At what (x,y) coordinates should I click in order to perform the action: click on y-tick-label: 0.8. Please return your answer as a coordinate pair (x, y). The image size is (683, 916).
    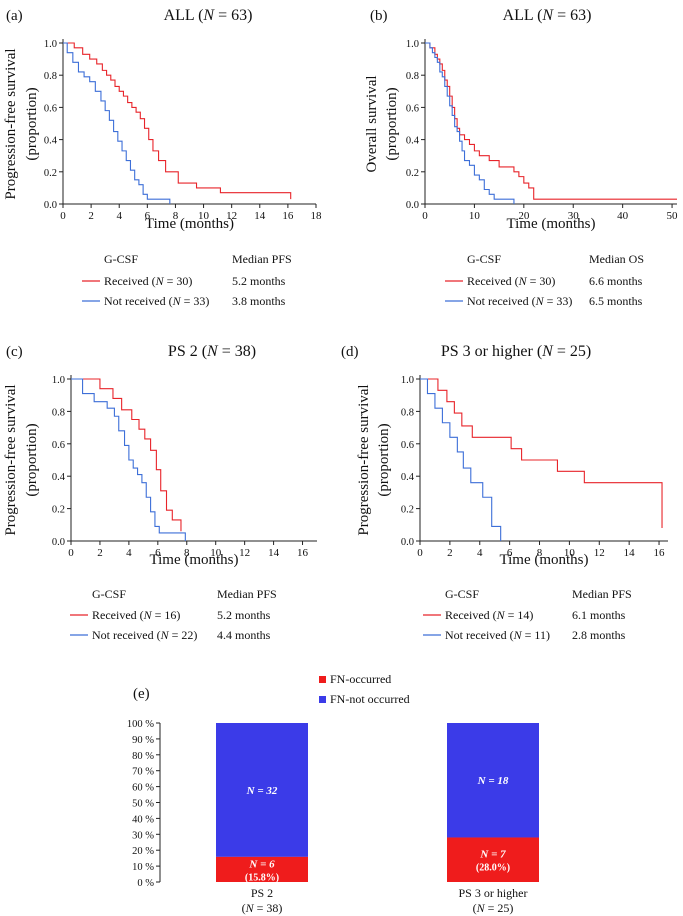
    Looking at the image, I should click on (58, 412).